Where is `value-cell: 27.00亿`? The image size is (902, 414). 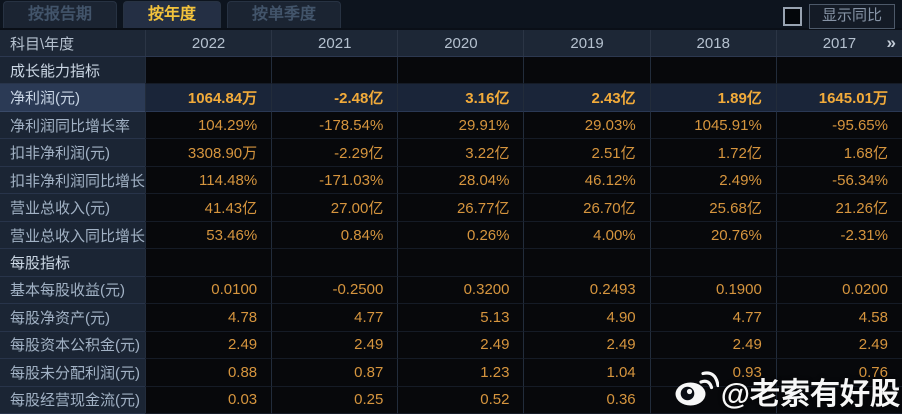
value-cell: 27.00亿 is located at coordinates (334, 208).